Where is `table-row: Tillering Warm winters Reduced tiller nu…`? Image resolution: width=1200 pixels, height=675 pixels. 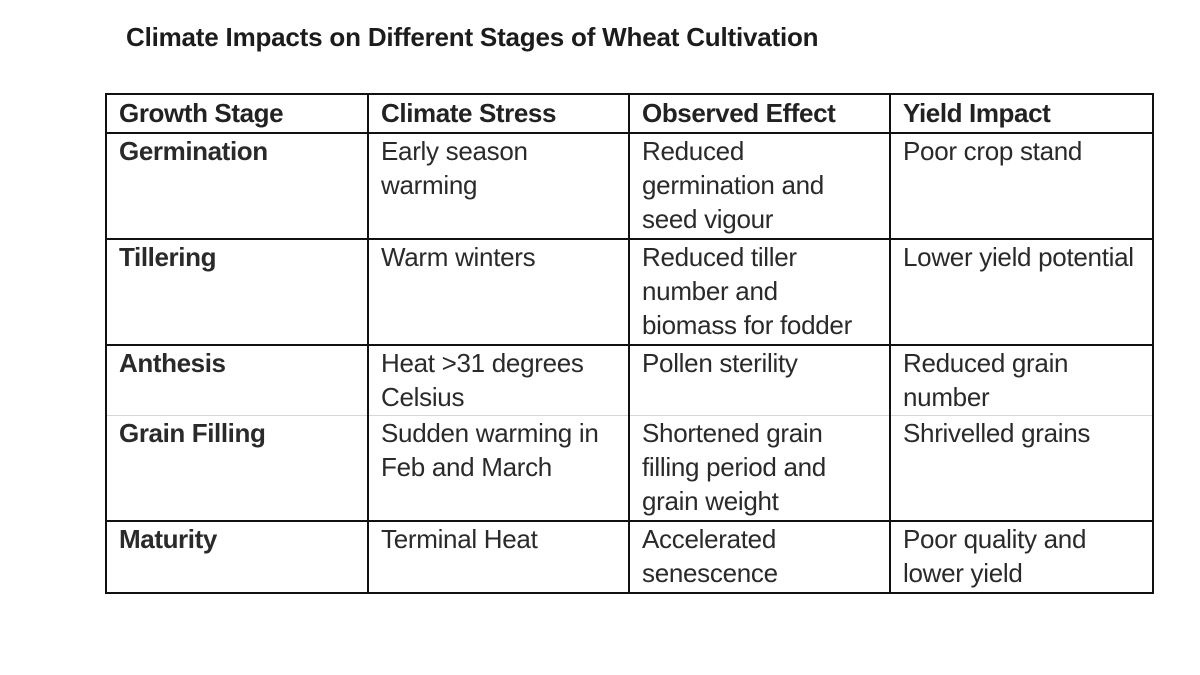 table-row: Tillering Warm winters Reduced tiller nu… is located at coordinates (629, 292).